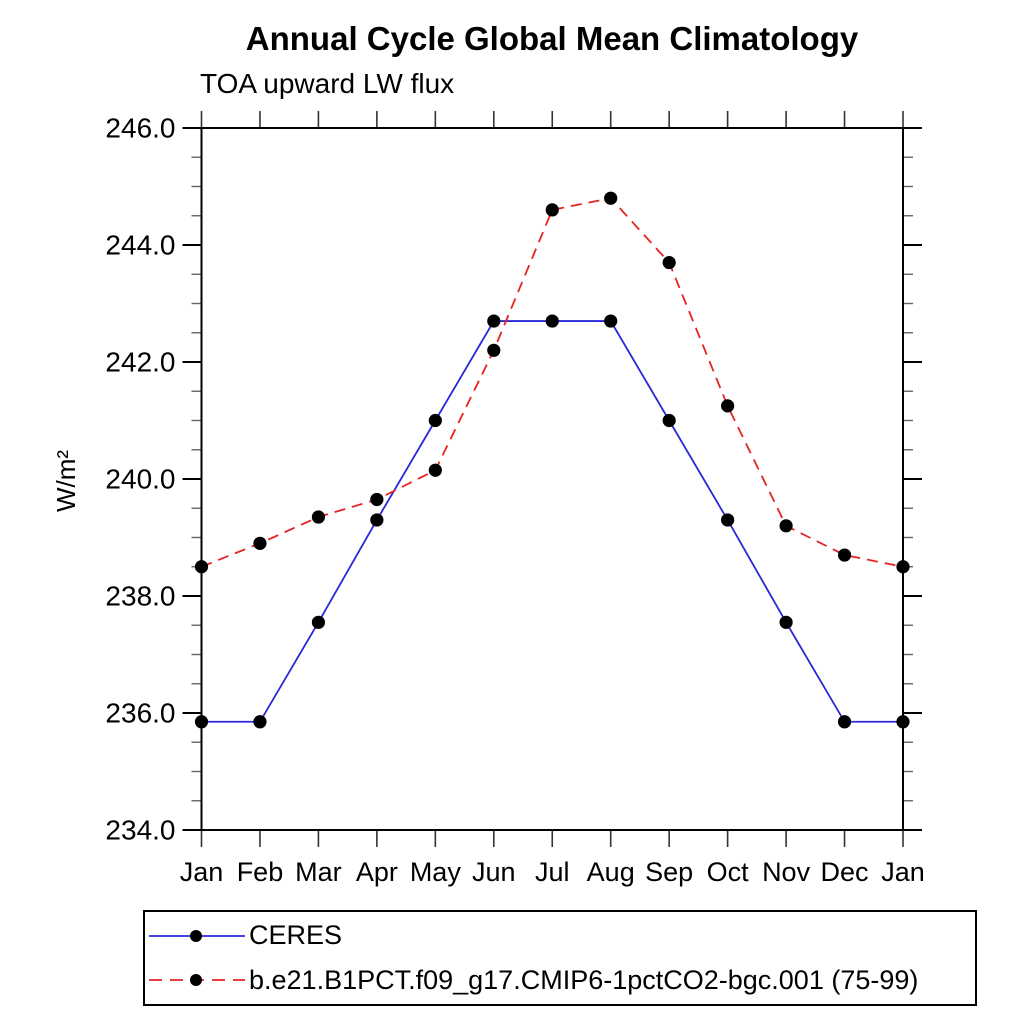 The image size is (1024, 1024). Describe the element at coordinates (140, 245) in the screenshot. I see `y-tick-label: 244.0` at that location.